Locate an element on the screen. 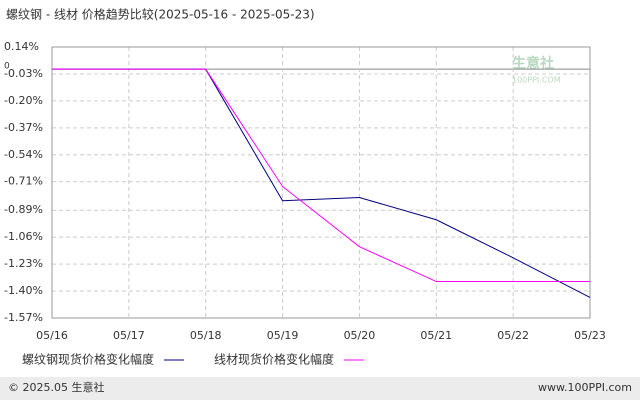 The width and height of the screenshot is (640, 400). y-tick-label: -1.40% is located at coordinates (23, 290).